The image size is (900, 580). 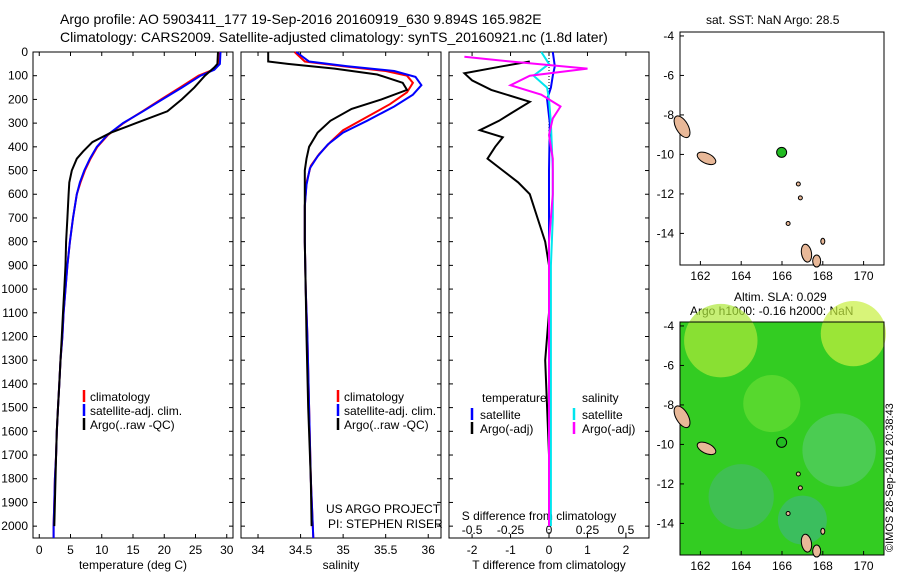 I want to click on x-tick-label: 20, so click(x=165, y=550).